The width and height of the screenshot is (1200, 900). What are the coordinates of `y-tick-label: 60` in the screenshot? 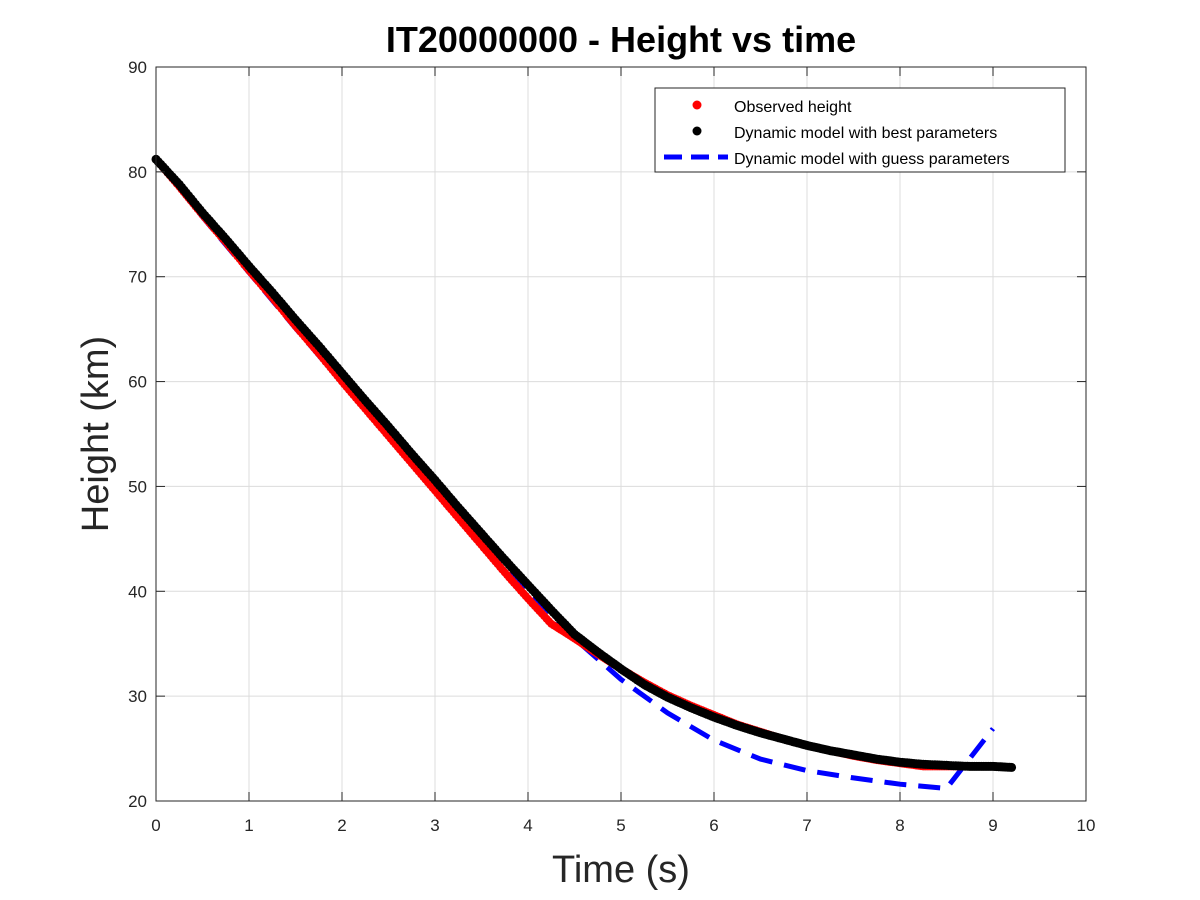 It's located at (137, 382).